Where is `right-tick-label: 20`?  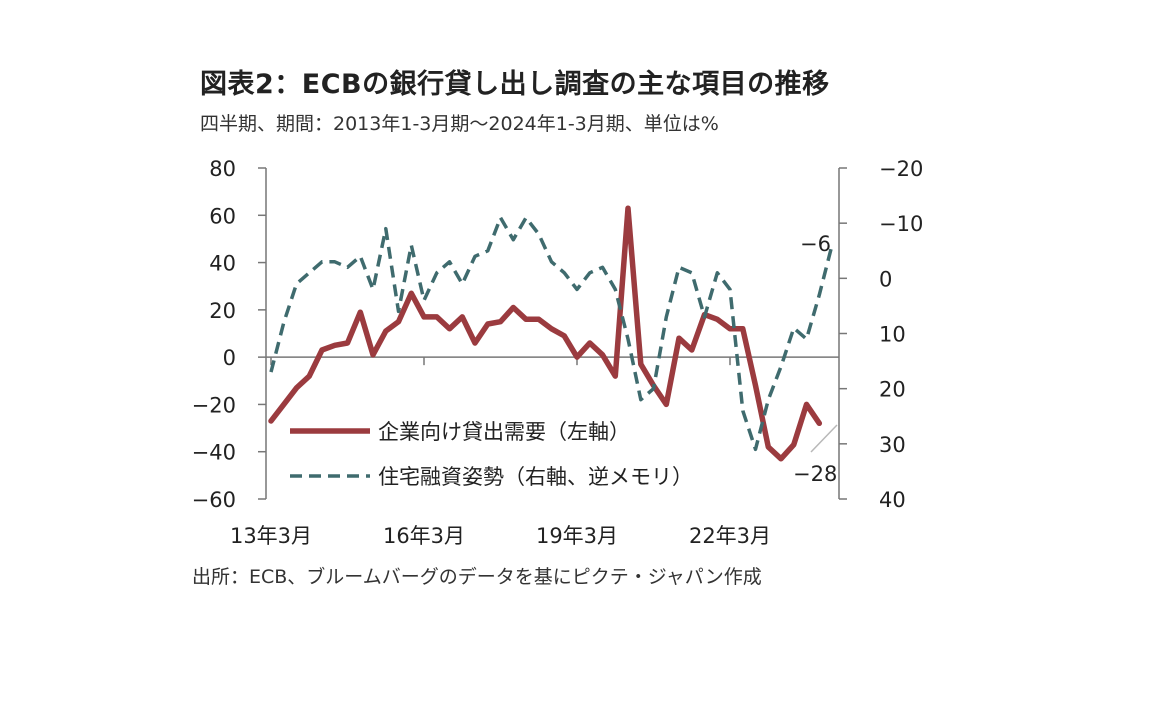 right-tick-label: 20 is located at coordinates (892, 390).